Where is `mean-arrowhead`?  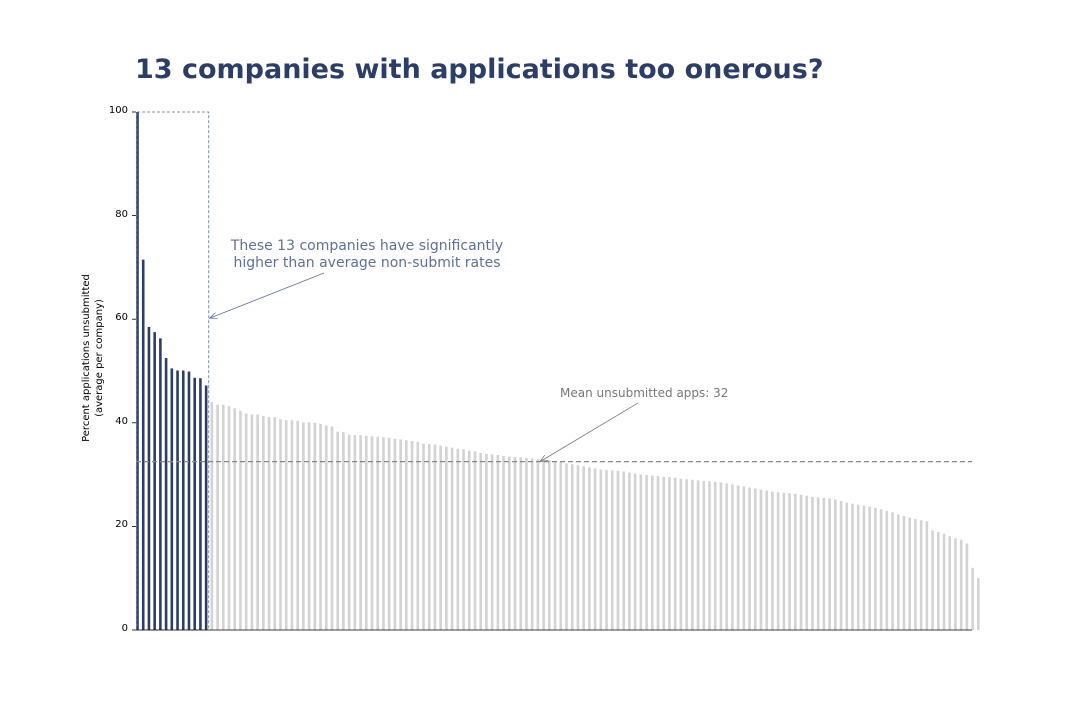 mean-arrowhead is located at coordinates (543, 458).